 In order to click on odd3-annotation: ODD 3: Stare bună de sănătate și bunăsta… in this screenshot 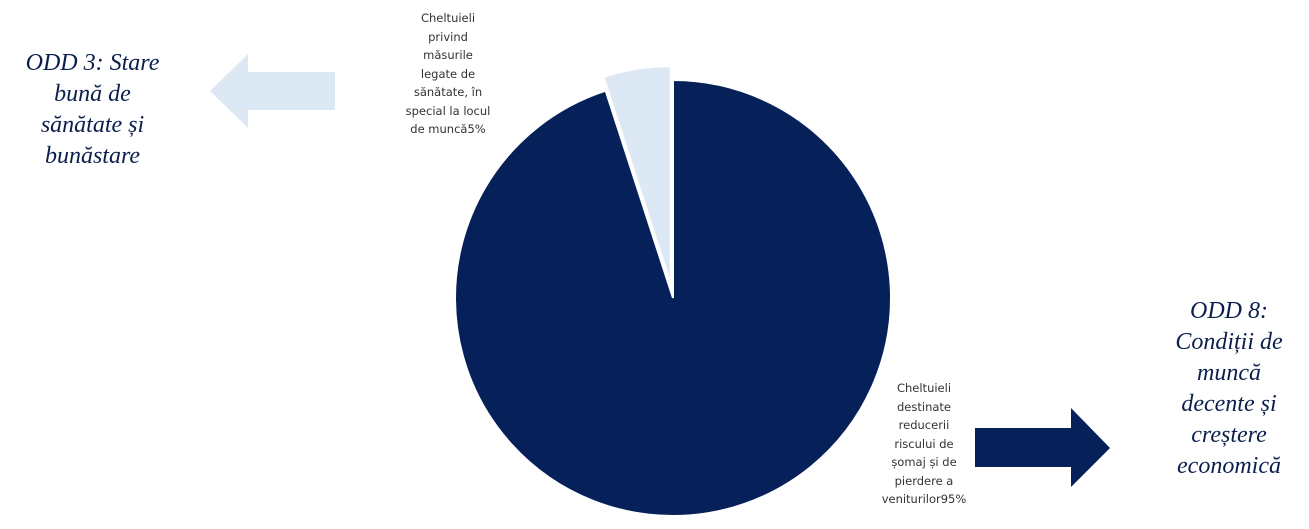, I will do `click(92, 109)`.